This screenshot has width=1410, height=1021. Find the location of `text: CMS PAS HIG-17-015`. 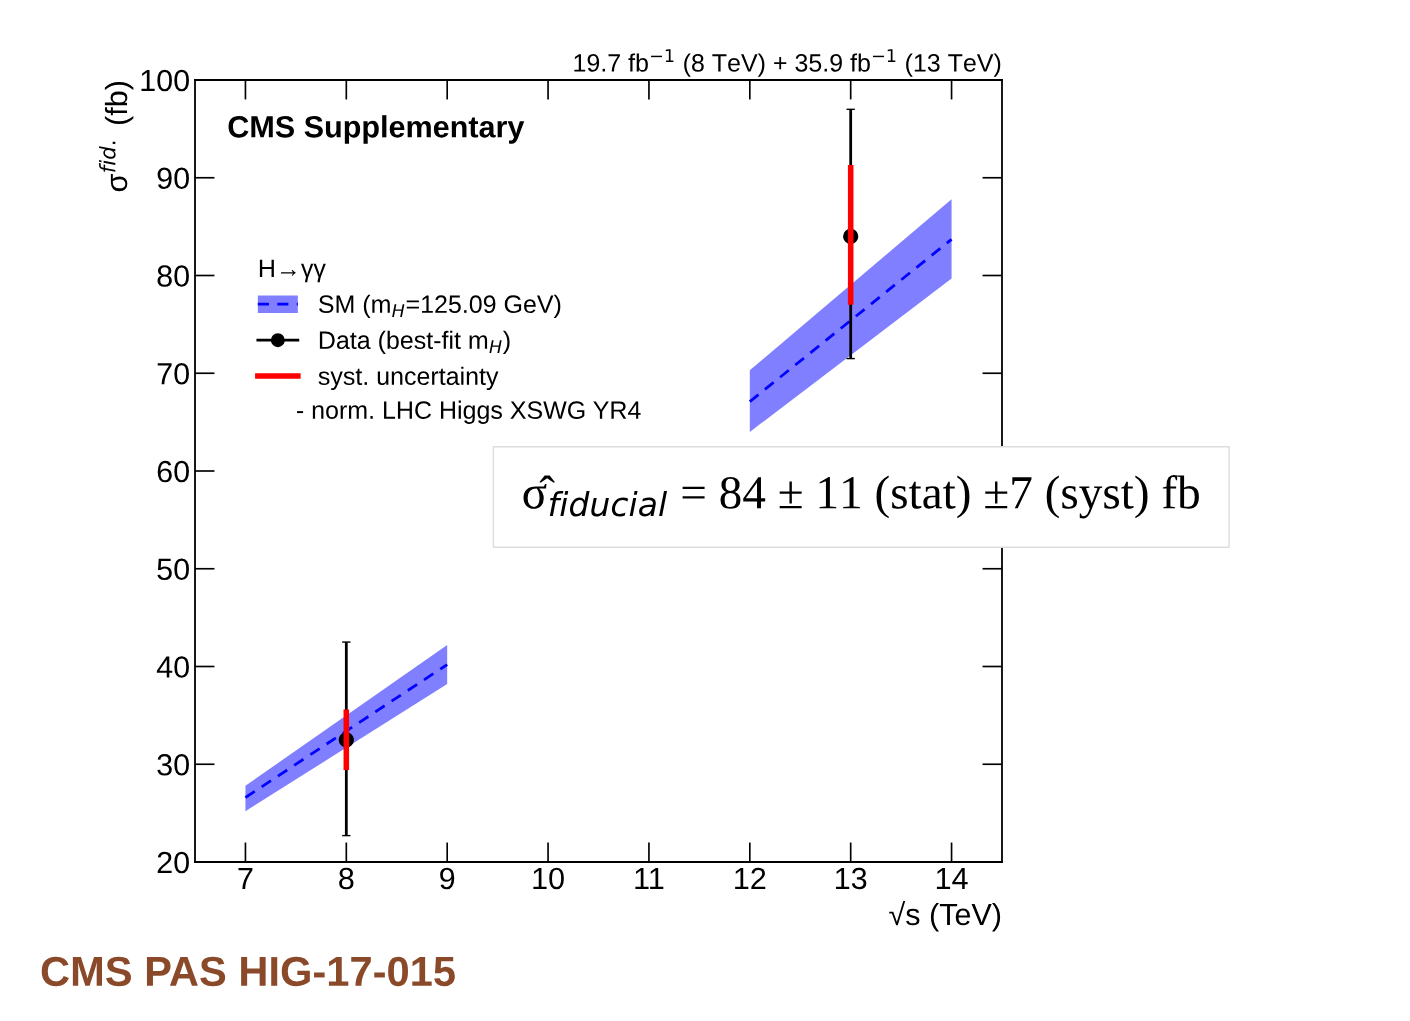

text: CMS PAS HIG-17-015 is located at coordinates (248, 971).